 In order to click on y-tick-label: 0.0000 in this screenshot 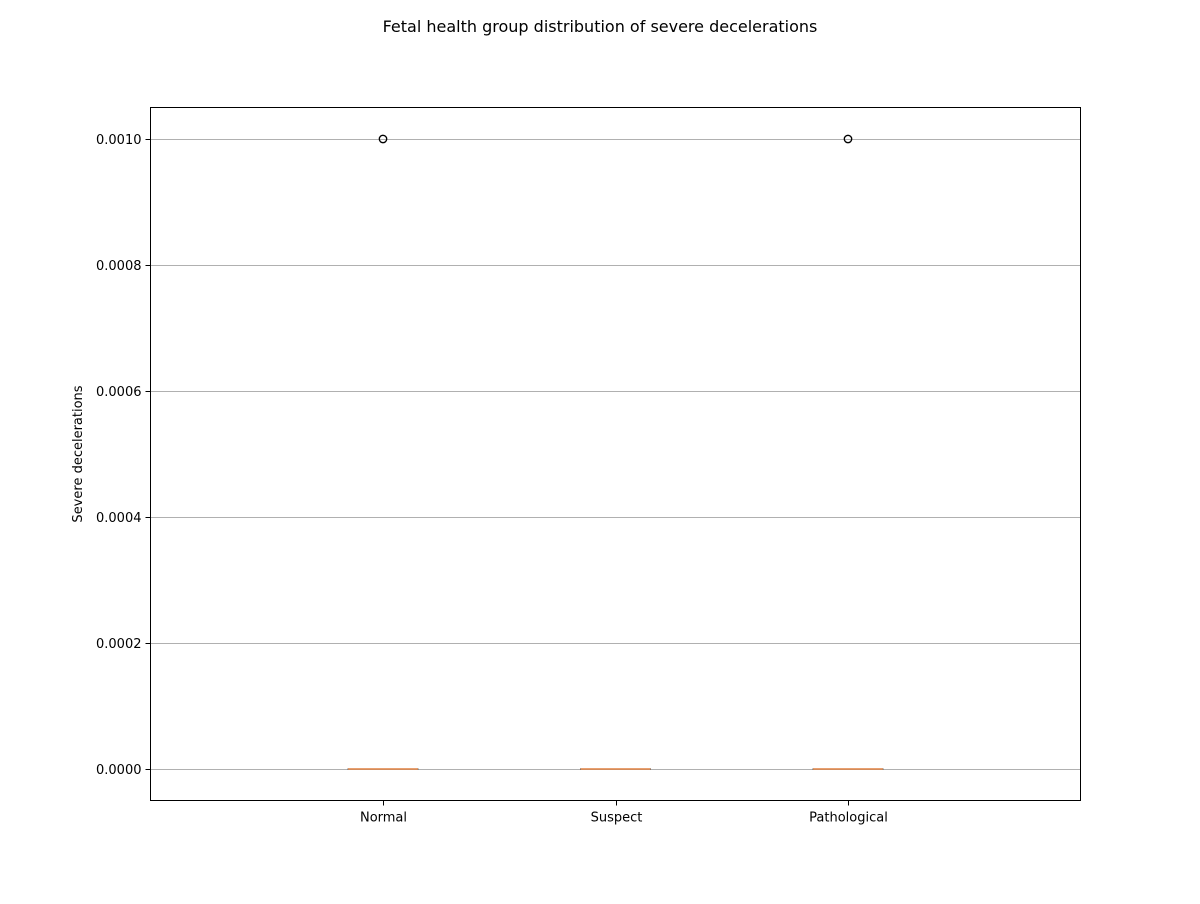, I will do `click(119, 770)`.